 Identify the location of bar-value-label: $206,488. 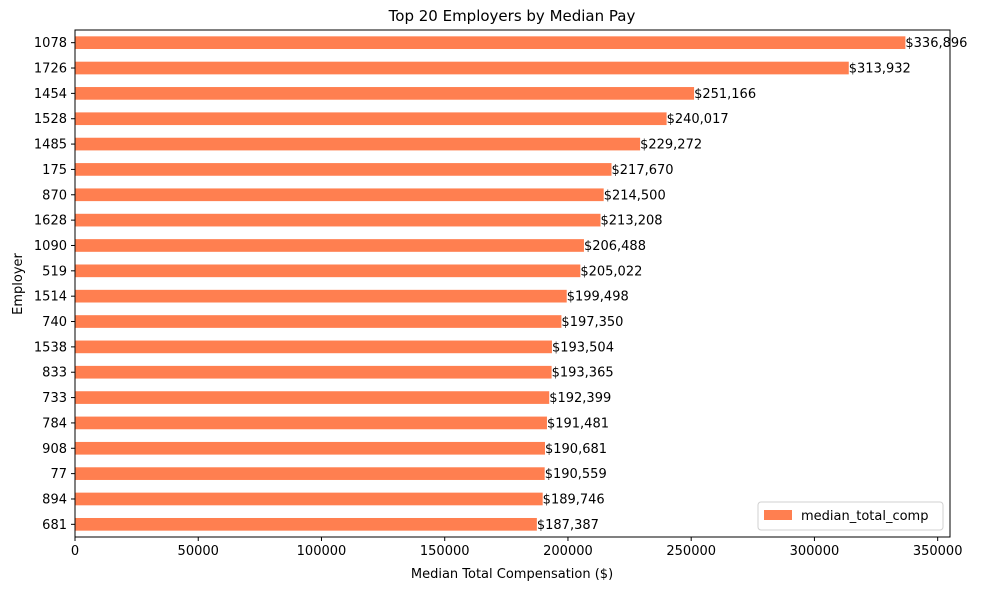
(615, 246).